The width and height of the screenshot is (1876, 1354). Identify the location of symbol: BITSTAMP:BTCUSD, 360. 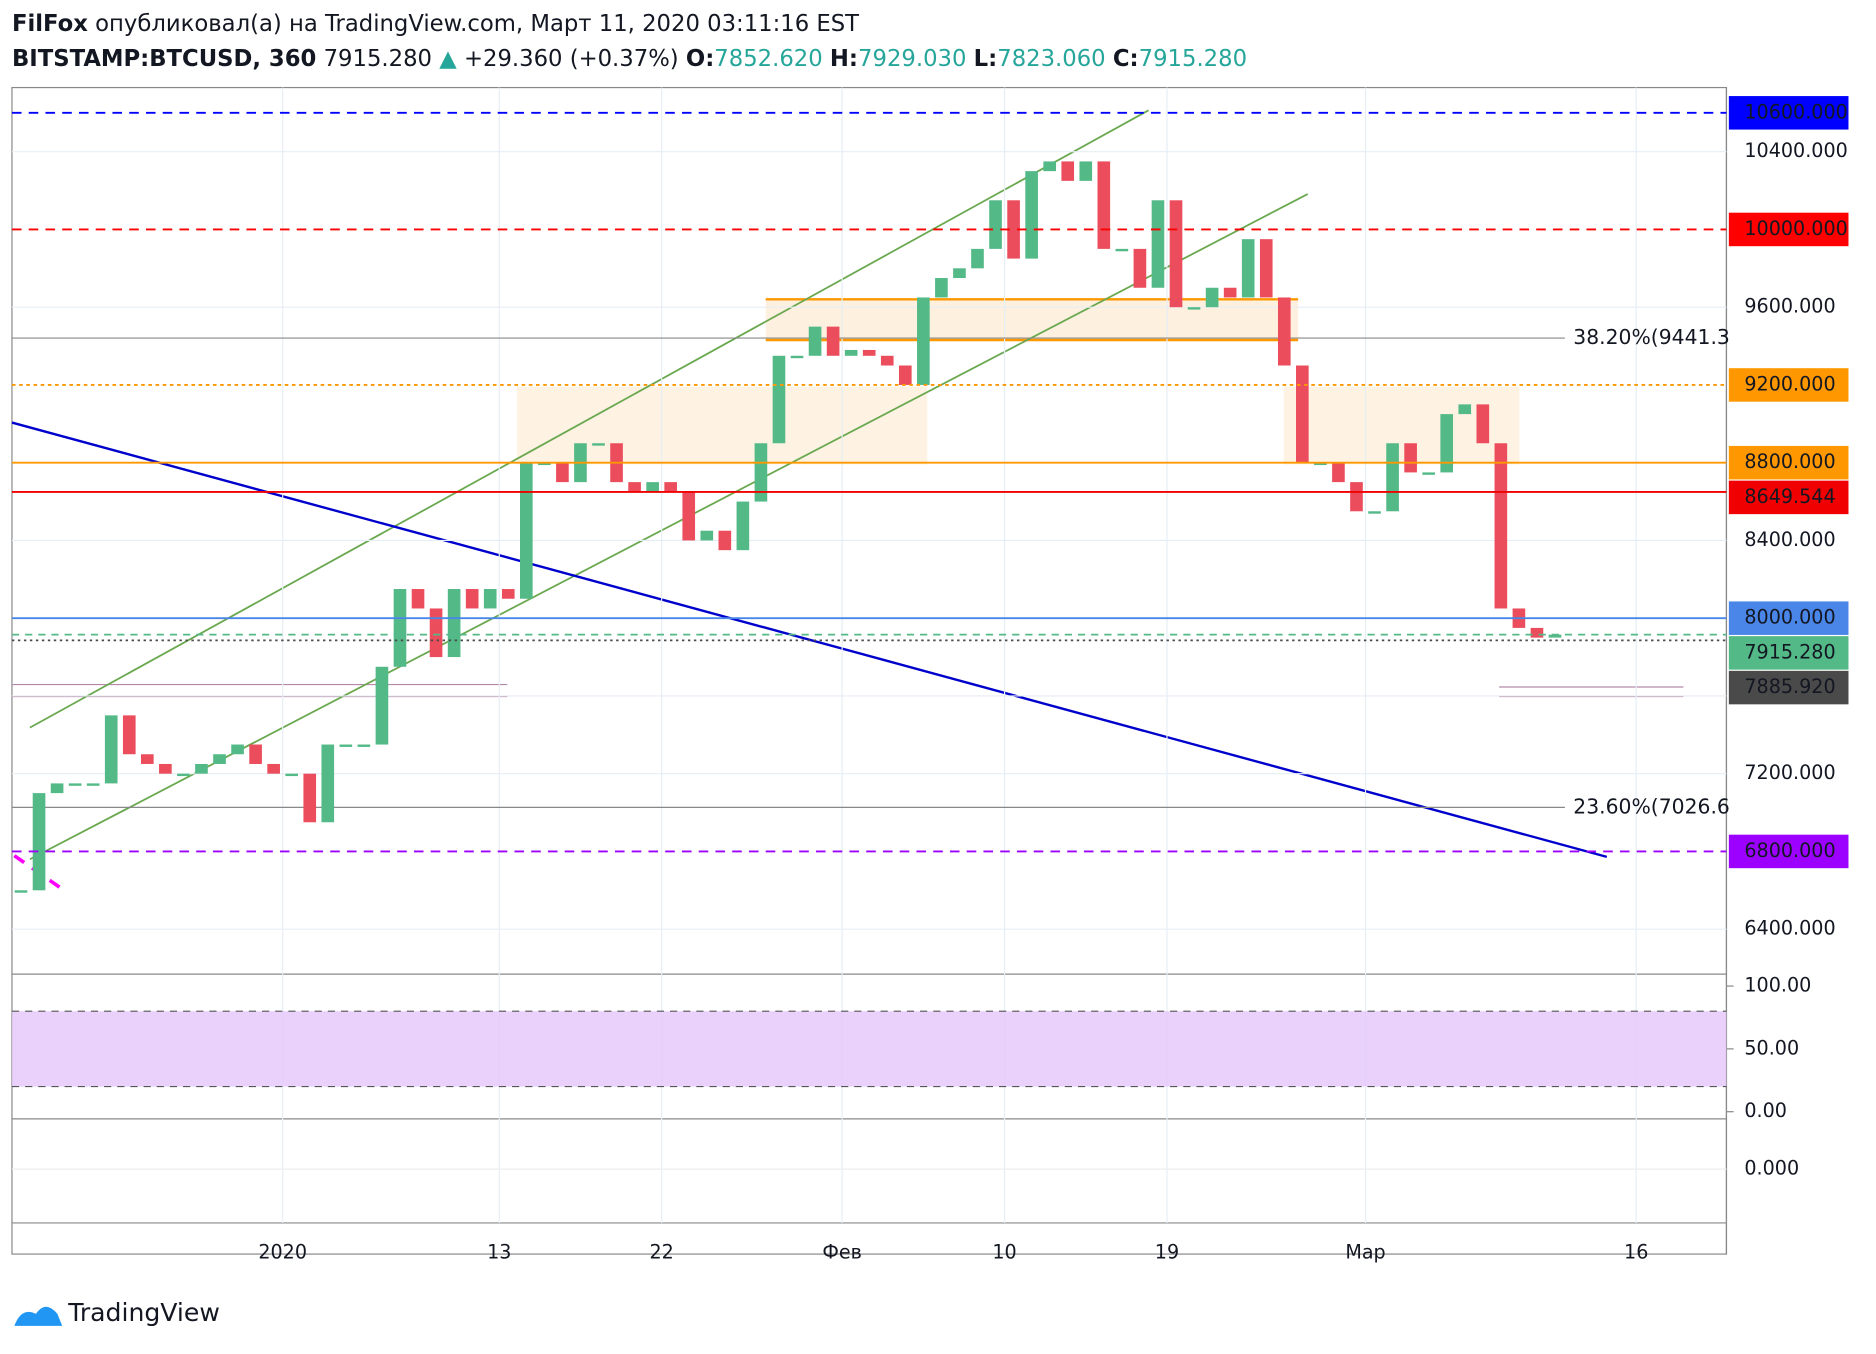
(164, 58).